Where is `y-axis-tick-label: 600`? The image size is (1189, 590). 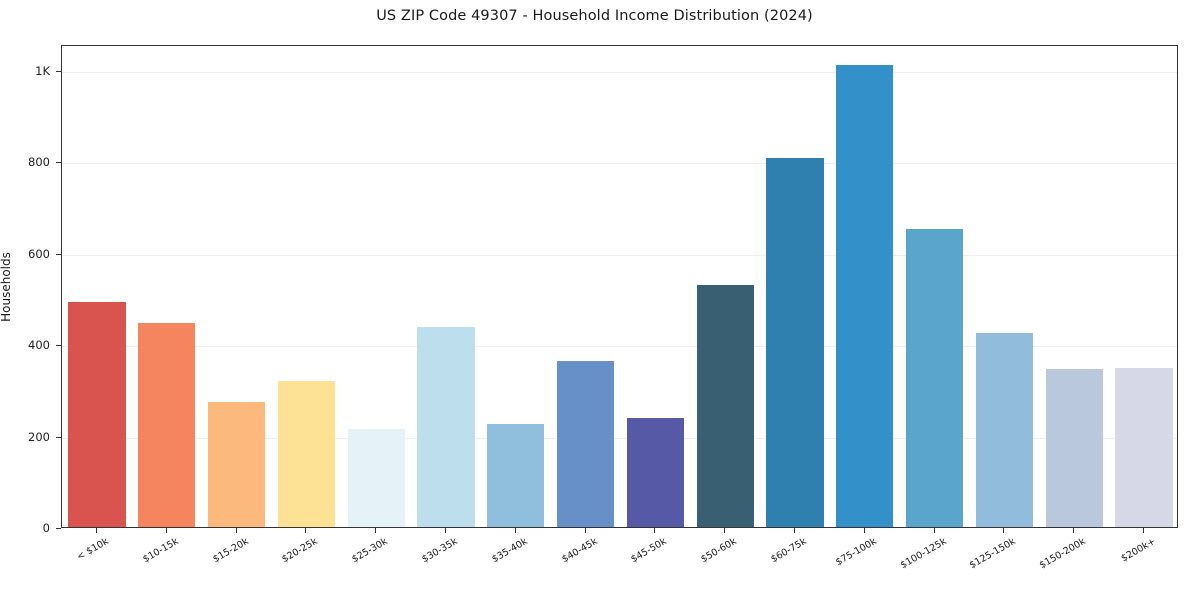 y-axis-tick-label: 600 is located at coordinates (39, 253).